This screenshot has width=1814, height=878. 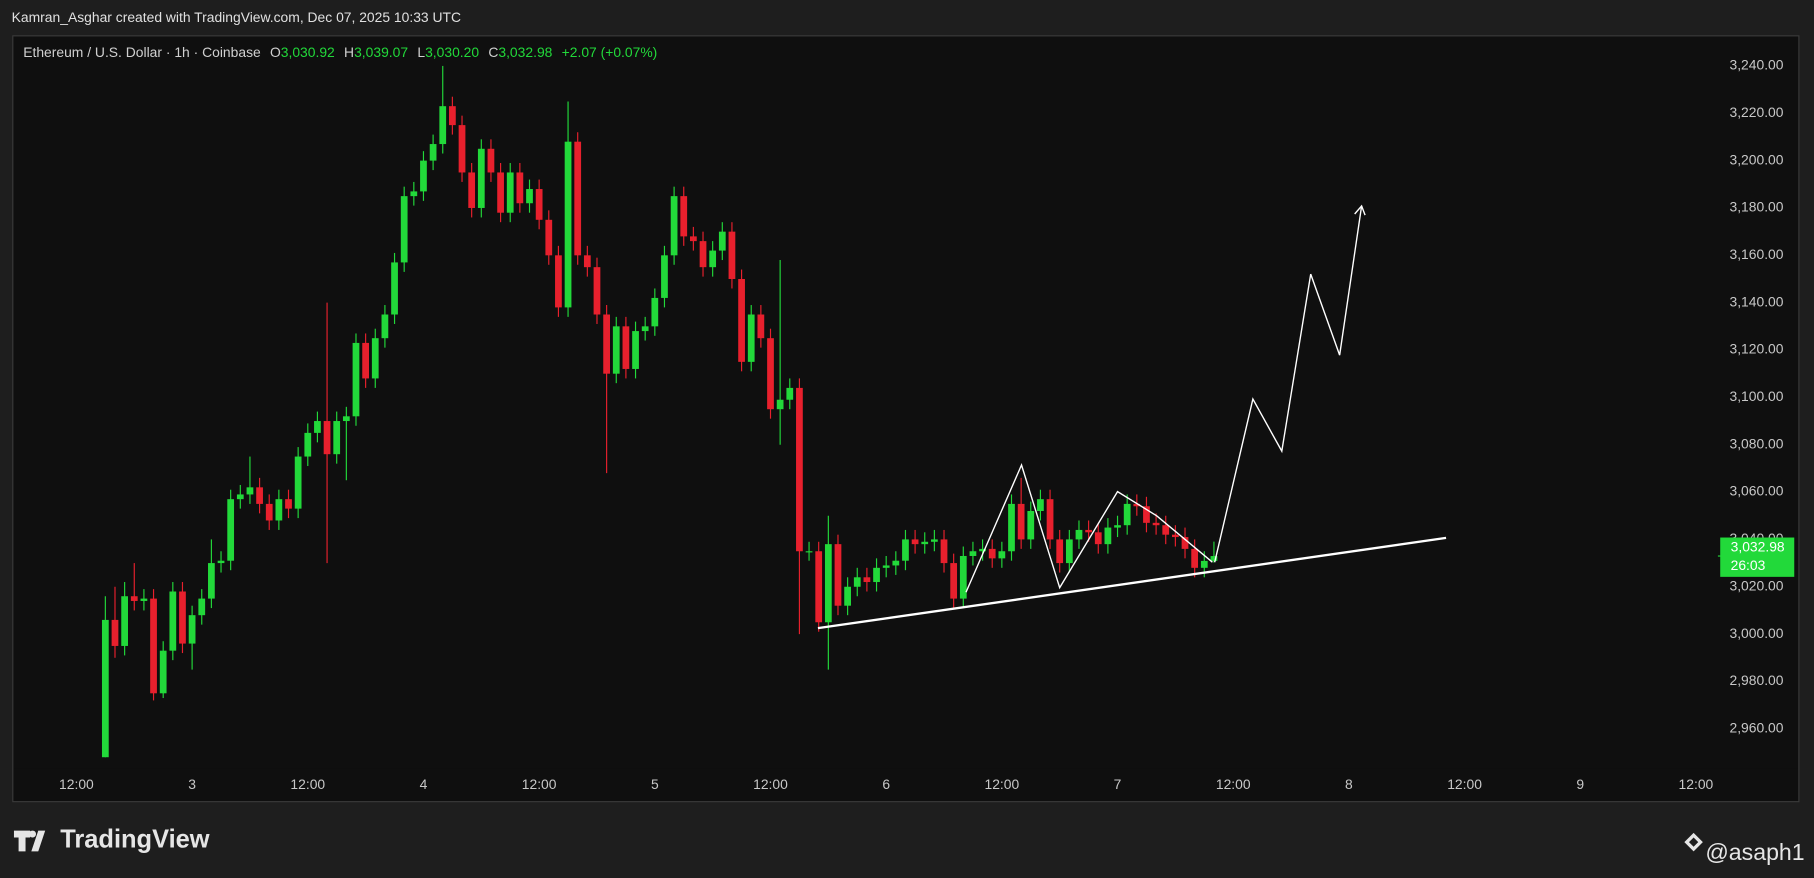 I want to click on projection-line, so click(x=1288, y=384).